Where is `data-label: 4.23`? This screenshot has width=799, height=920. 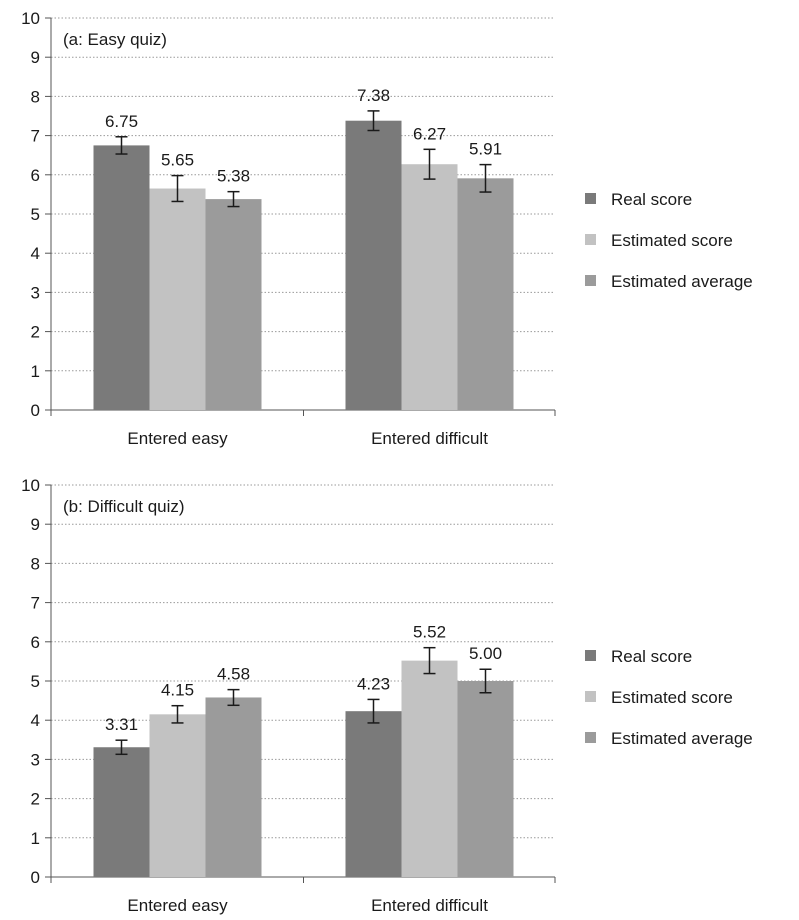 data-label: 4.23 is located at coordinates (373, 683).